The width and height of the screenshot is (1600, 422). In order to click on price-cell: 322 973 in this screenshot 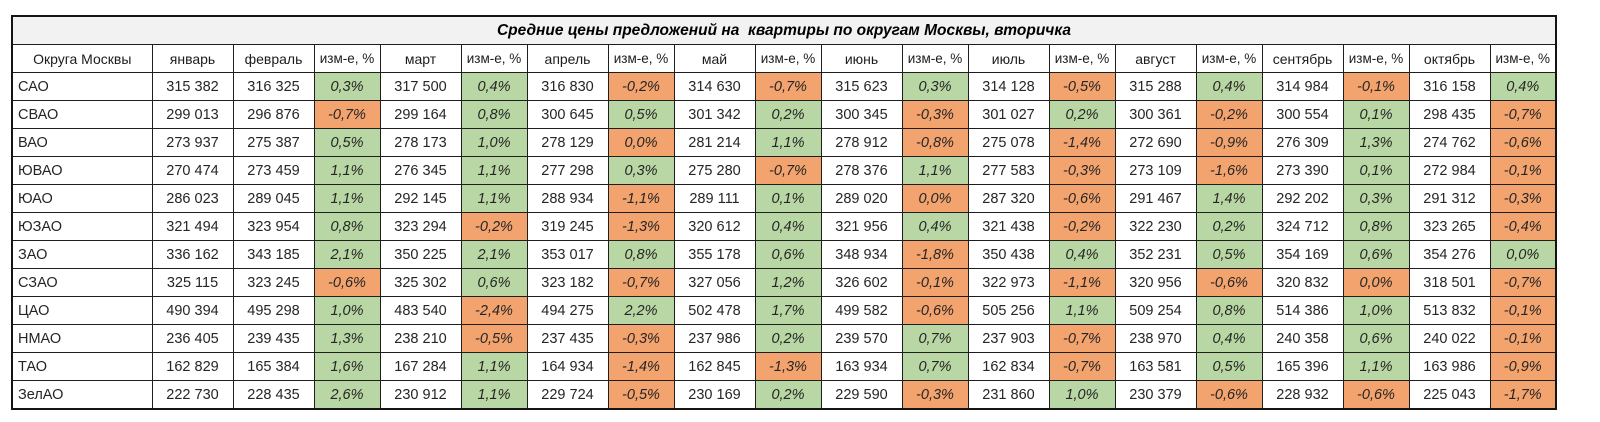, I will do `click(1008, 282)`.